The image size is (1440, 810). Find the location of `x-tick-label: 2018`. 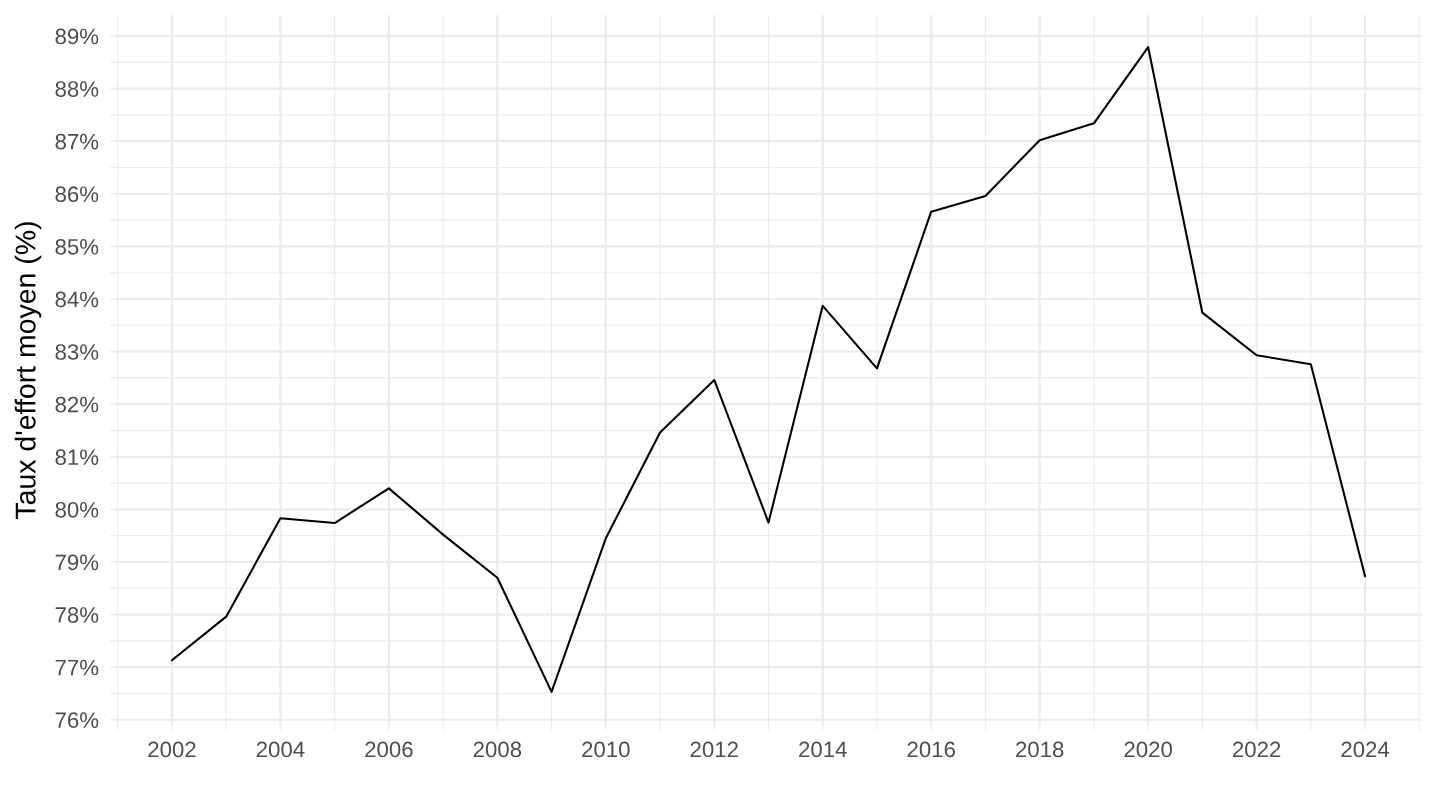

x-tick-label: 2018 is located at coordinates (1040, 749).